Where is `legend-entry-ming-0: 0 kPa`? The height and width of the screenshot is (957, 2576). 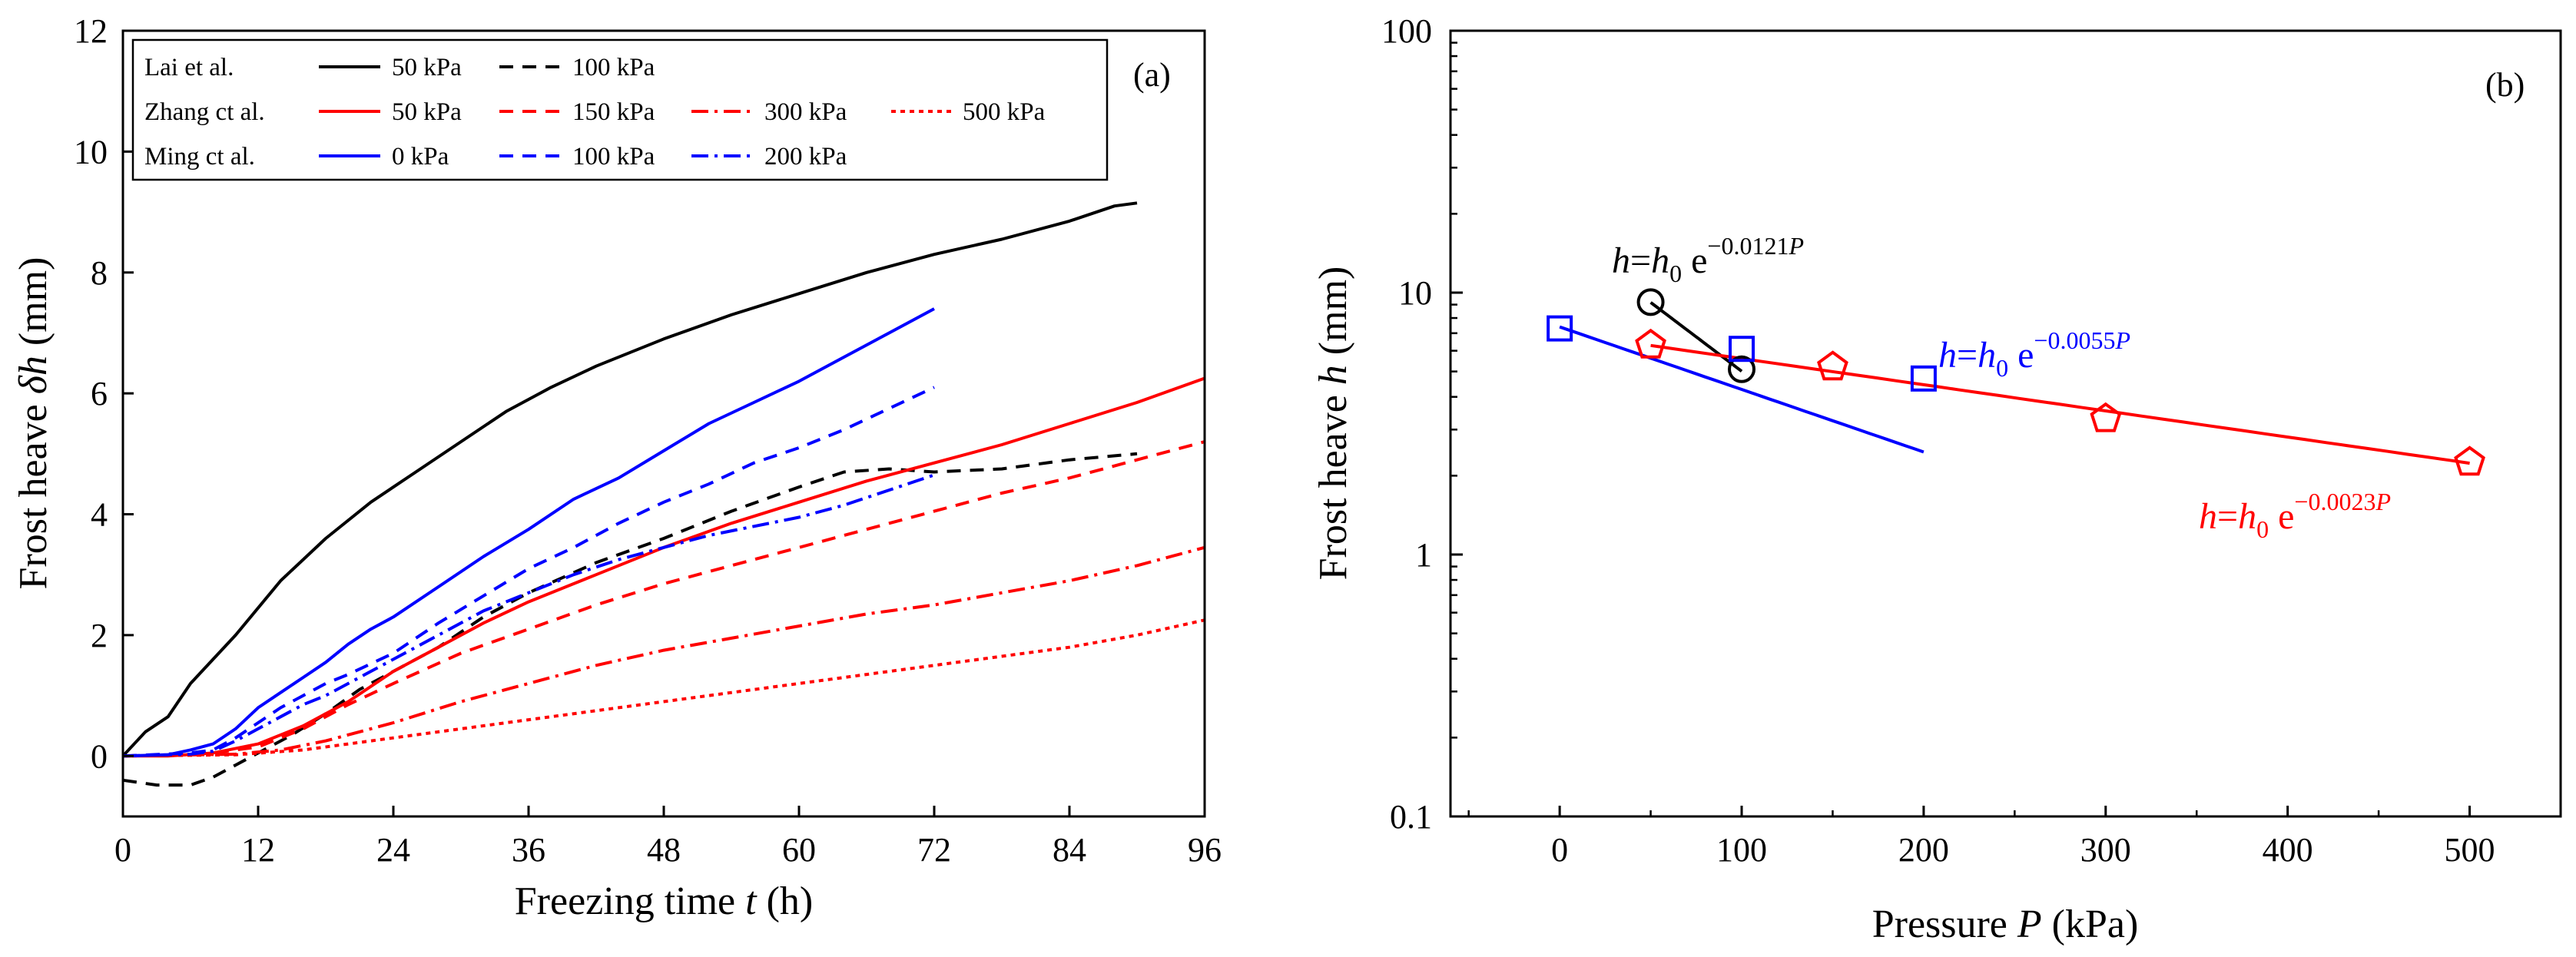 legend-entry-ming-0: 0 kPa is located at coordinates (420, 157).